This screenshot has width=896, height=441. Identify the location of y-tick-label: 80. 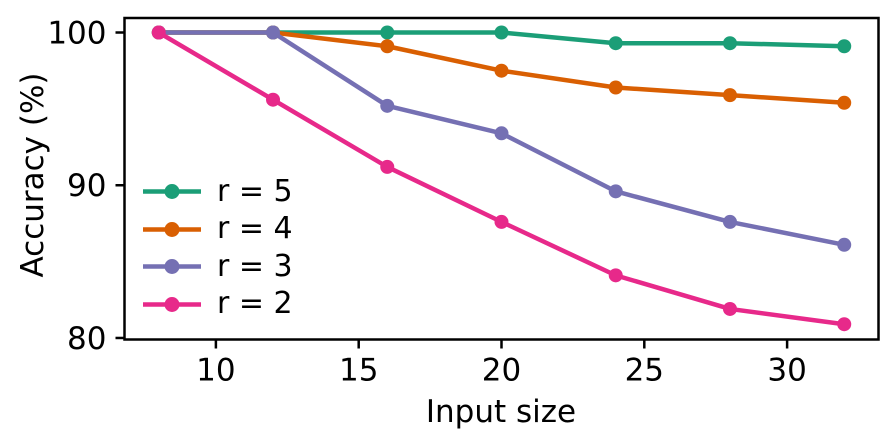
(86, 339).